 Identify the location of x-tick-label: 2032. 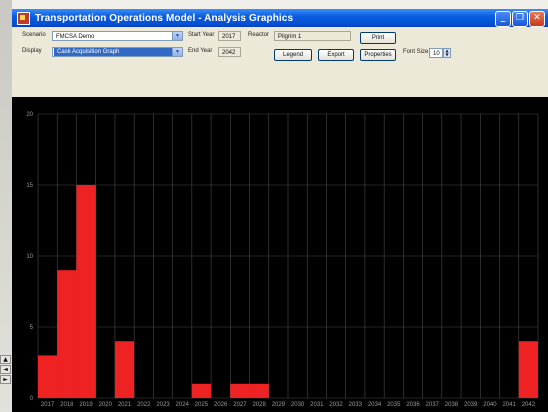
(336, 405).